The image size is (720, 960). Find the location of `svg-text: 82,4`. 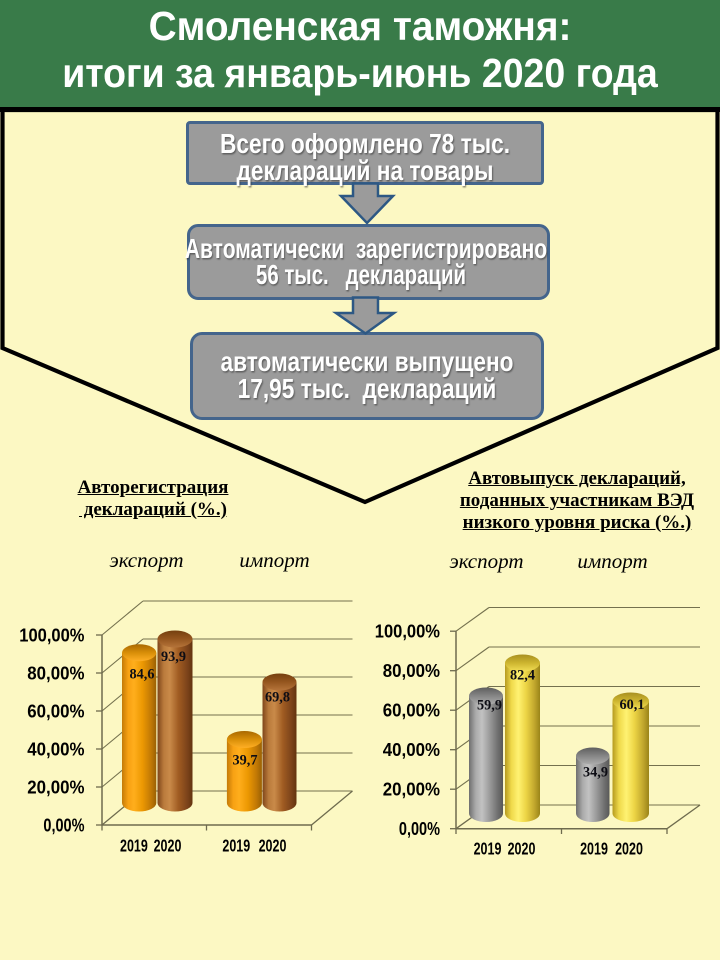

svg-text: 82,4 is located at coordinates (522, 675).